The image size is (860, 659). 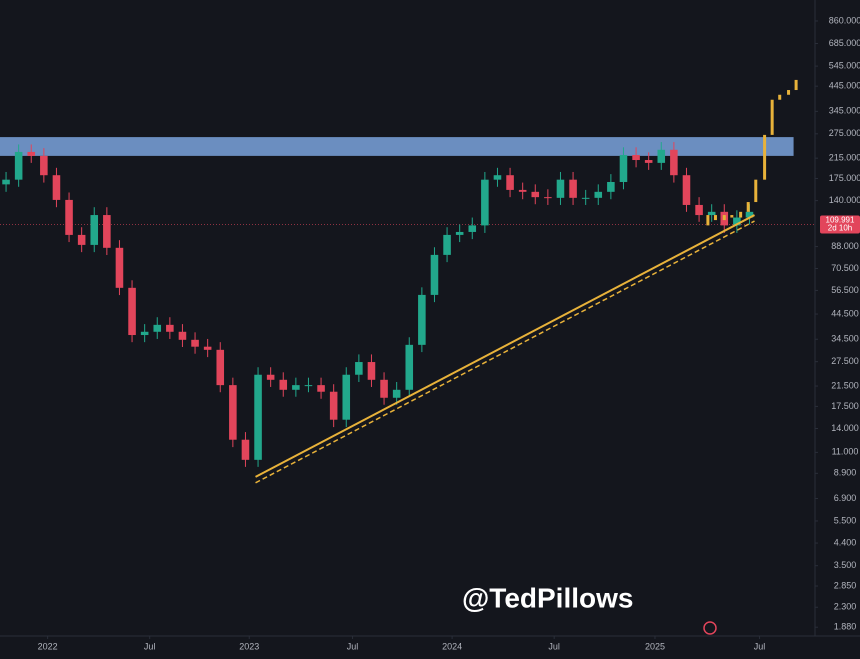 What do you see at coordinates (845, 498) in the screenshot?
I see `y-tick-label: 6.900` at bounding box center [845, 498].